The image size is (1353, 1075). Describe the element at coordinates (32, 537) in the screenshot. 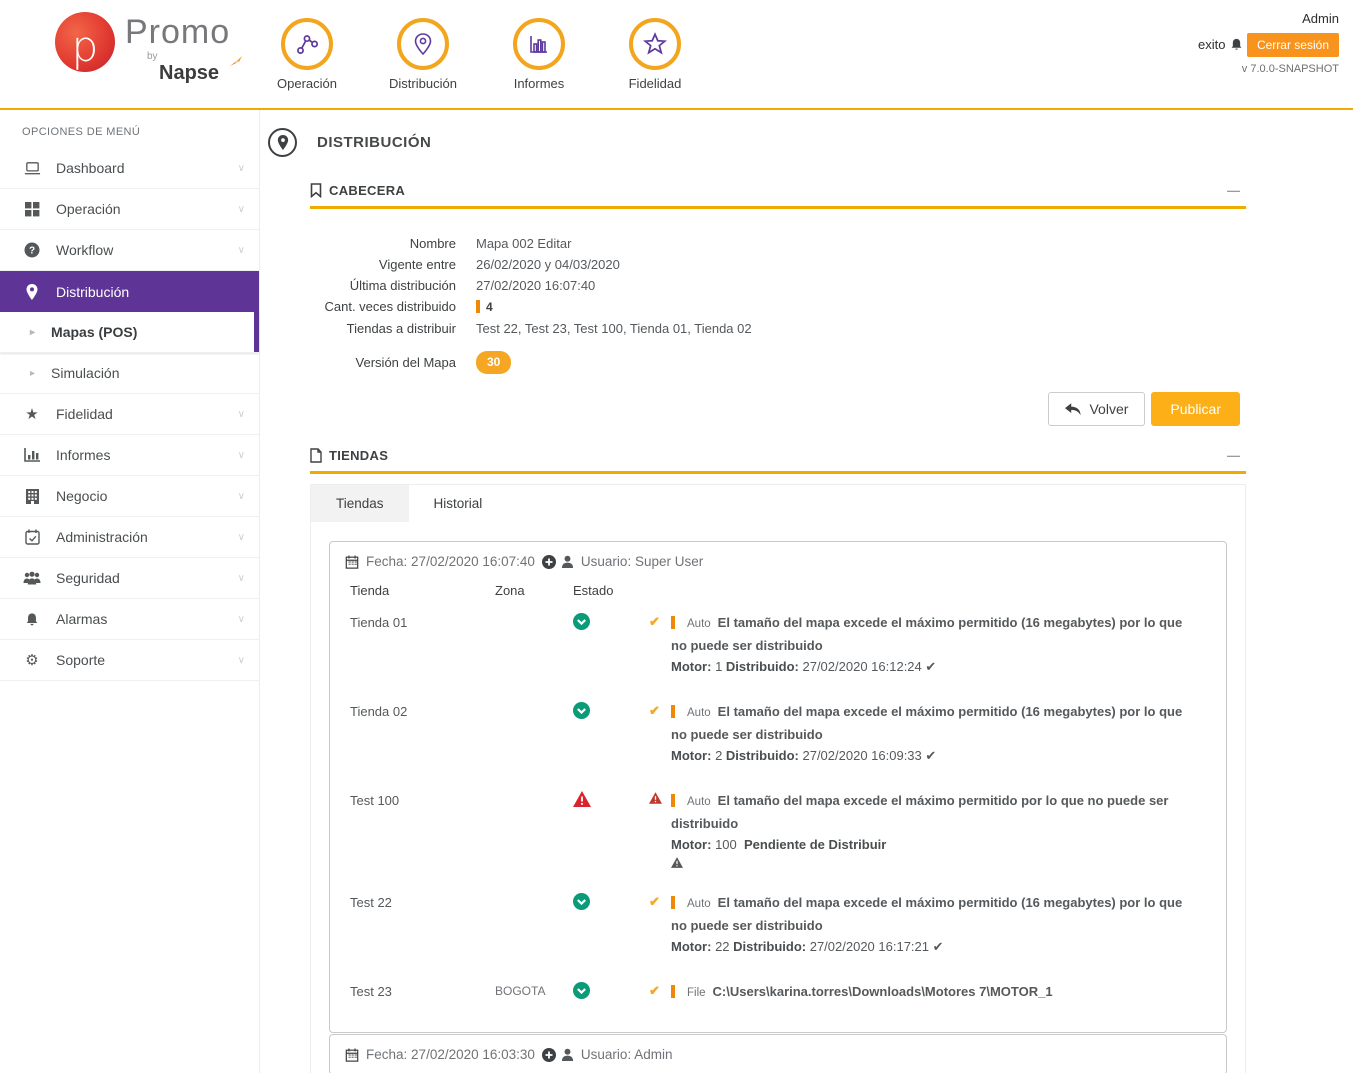

I see `calendar-check-icon` at that location.